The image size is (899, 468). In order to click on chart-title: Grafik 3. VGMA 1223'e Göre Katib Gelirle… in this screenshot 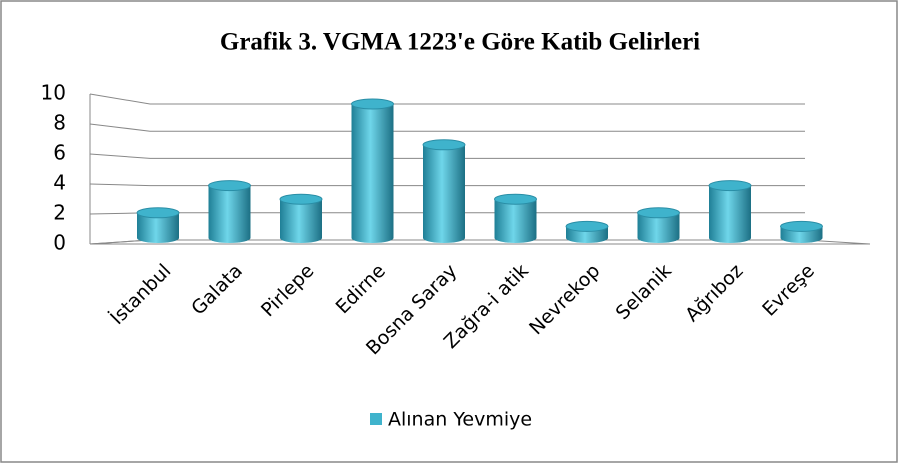, I will do `click(460, 42)`.